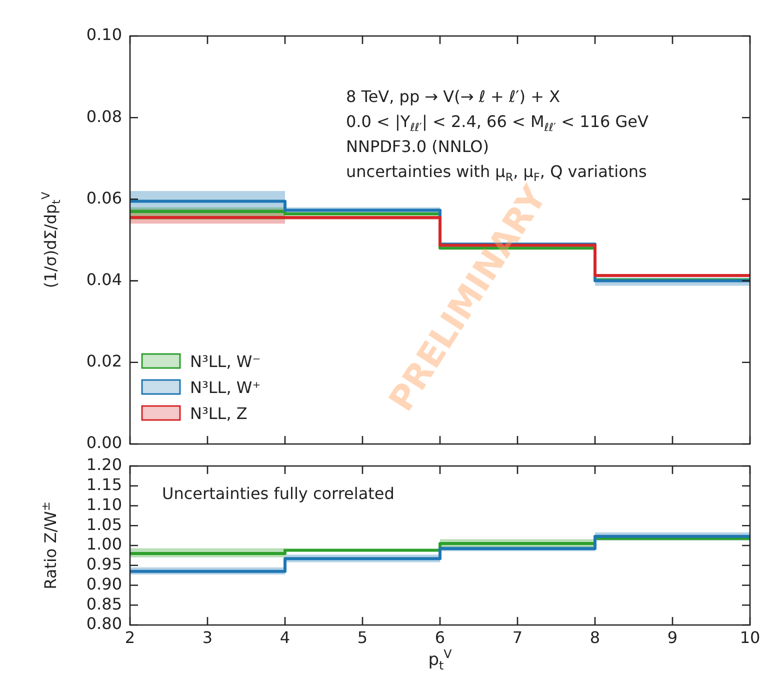  What do you see at coordinates (104, 504) in the screenshot?
I see `y-tick-label: 1.10` at bounding box center [104, 504].